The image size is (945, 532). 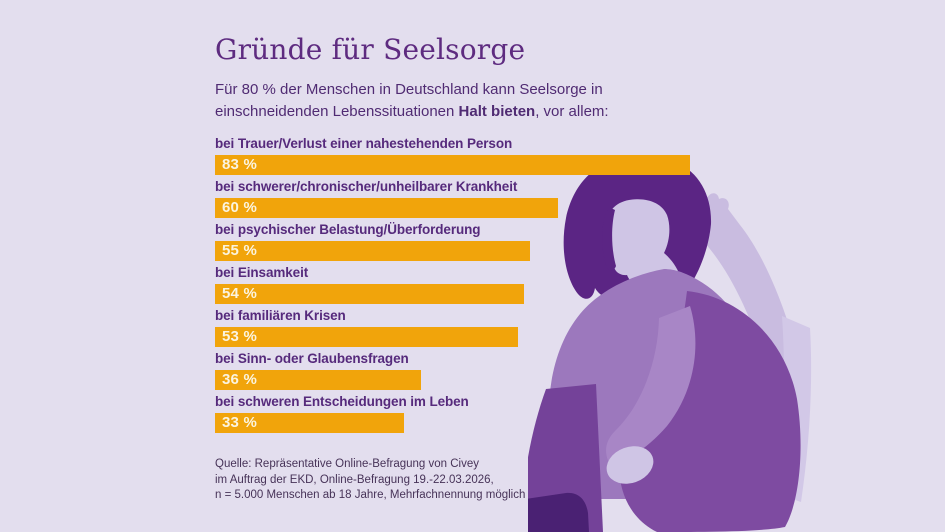 What do you see at coordinates (239, 250) in the screenshot?
I see `bar-value-label: 55 %` at bounding box center [239, 250].